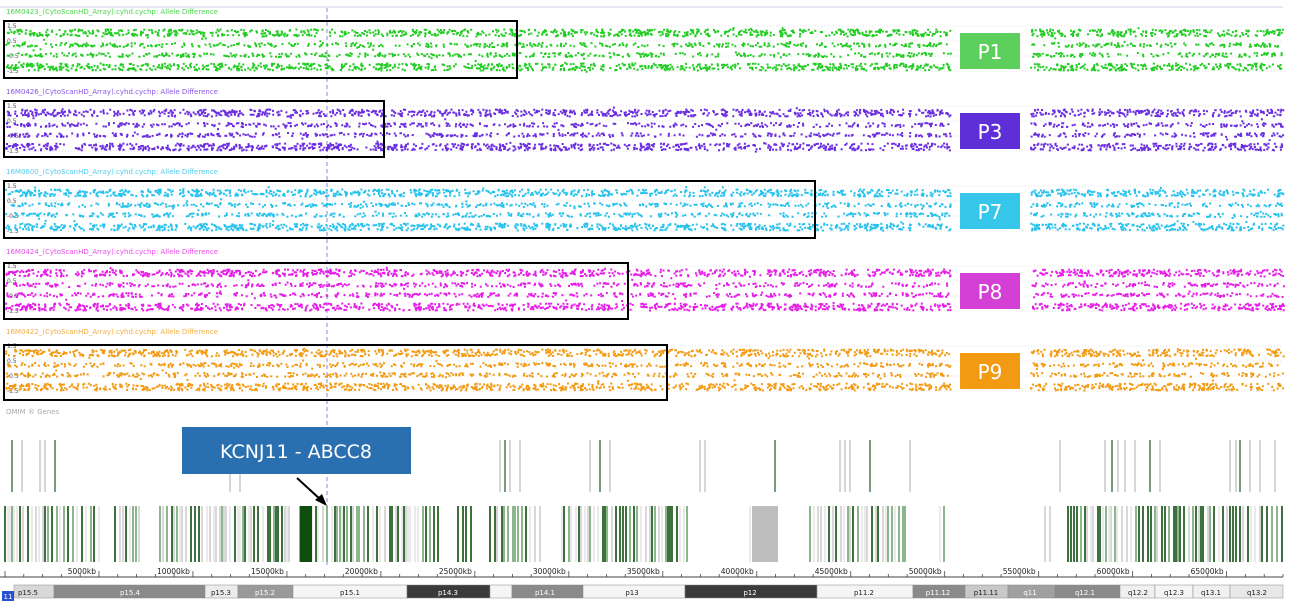 This screenshot has width=1299, height=611. I want to click on ideogram-band-label: p15.1, so click(350, 593).